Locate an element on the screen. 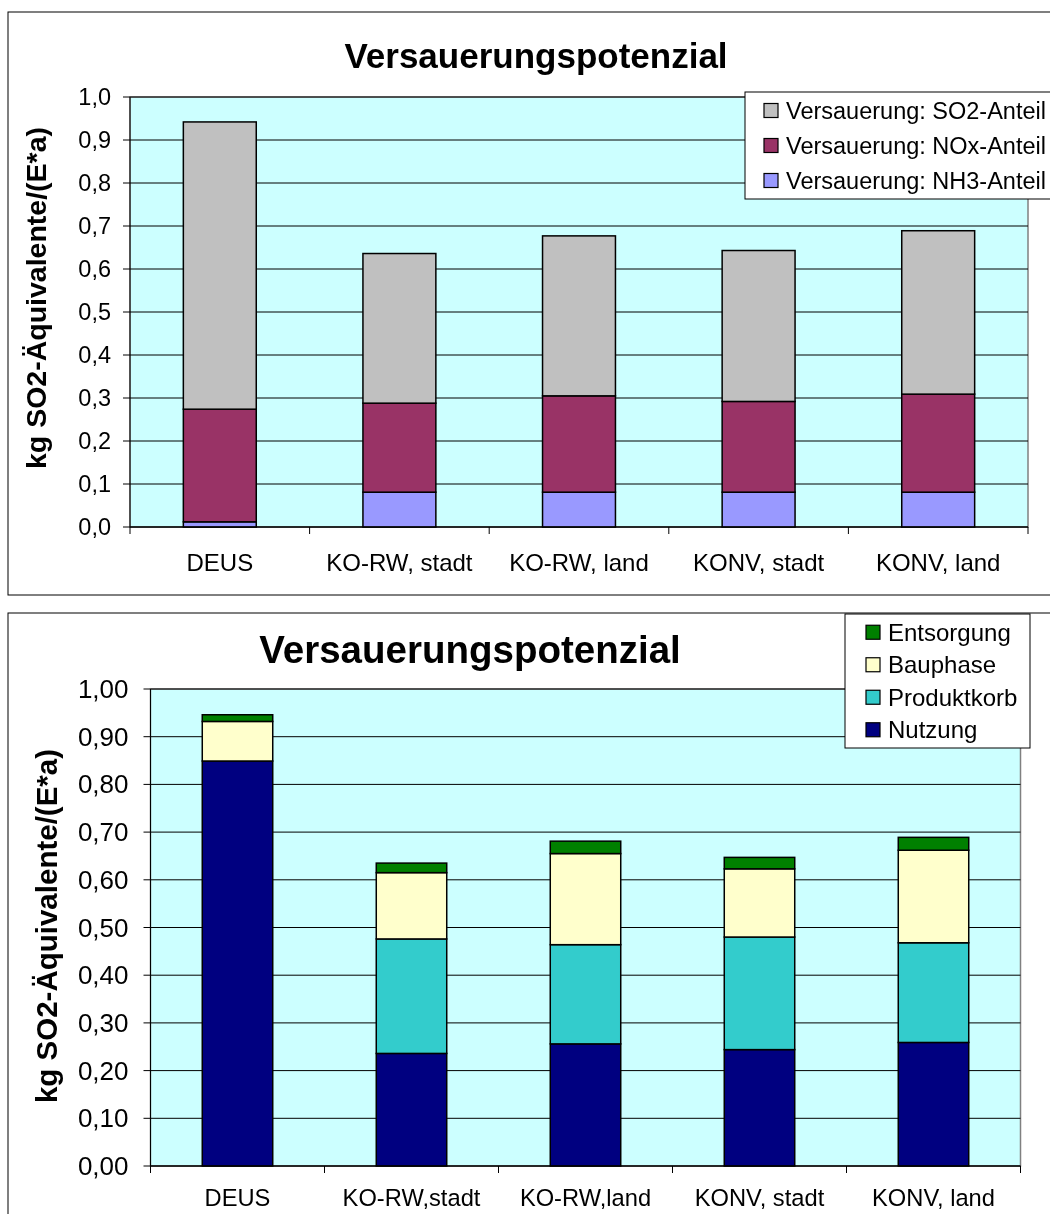 This screenshot has height=1214, width=1050. y-tick-label: 0,90 is located at coordinates (103, 736).